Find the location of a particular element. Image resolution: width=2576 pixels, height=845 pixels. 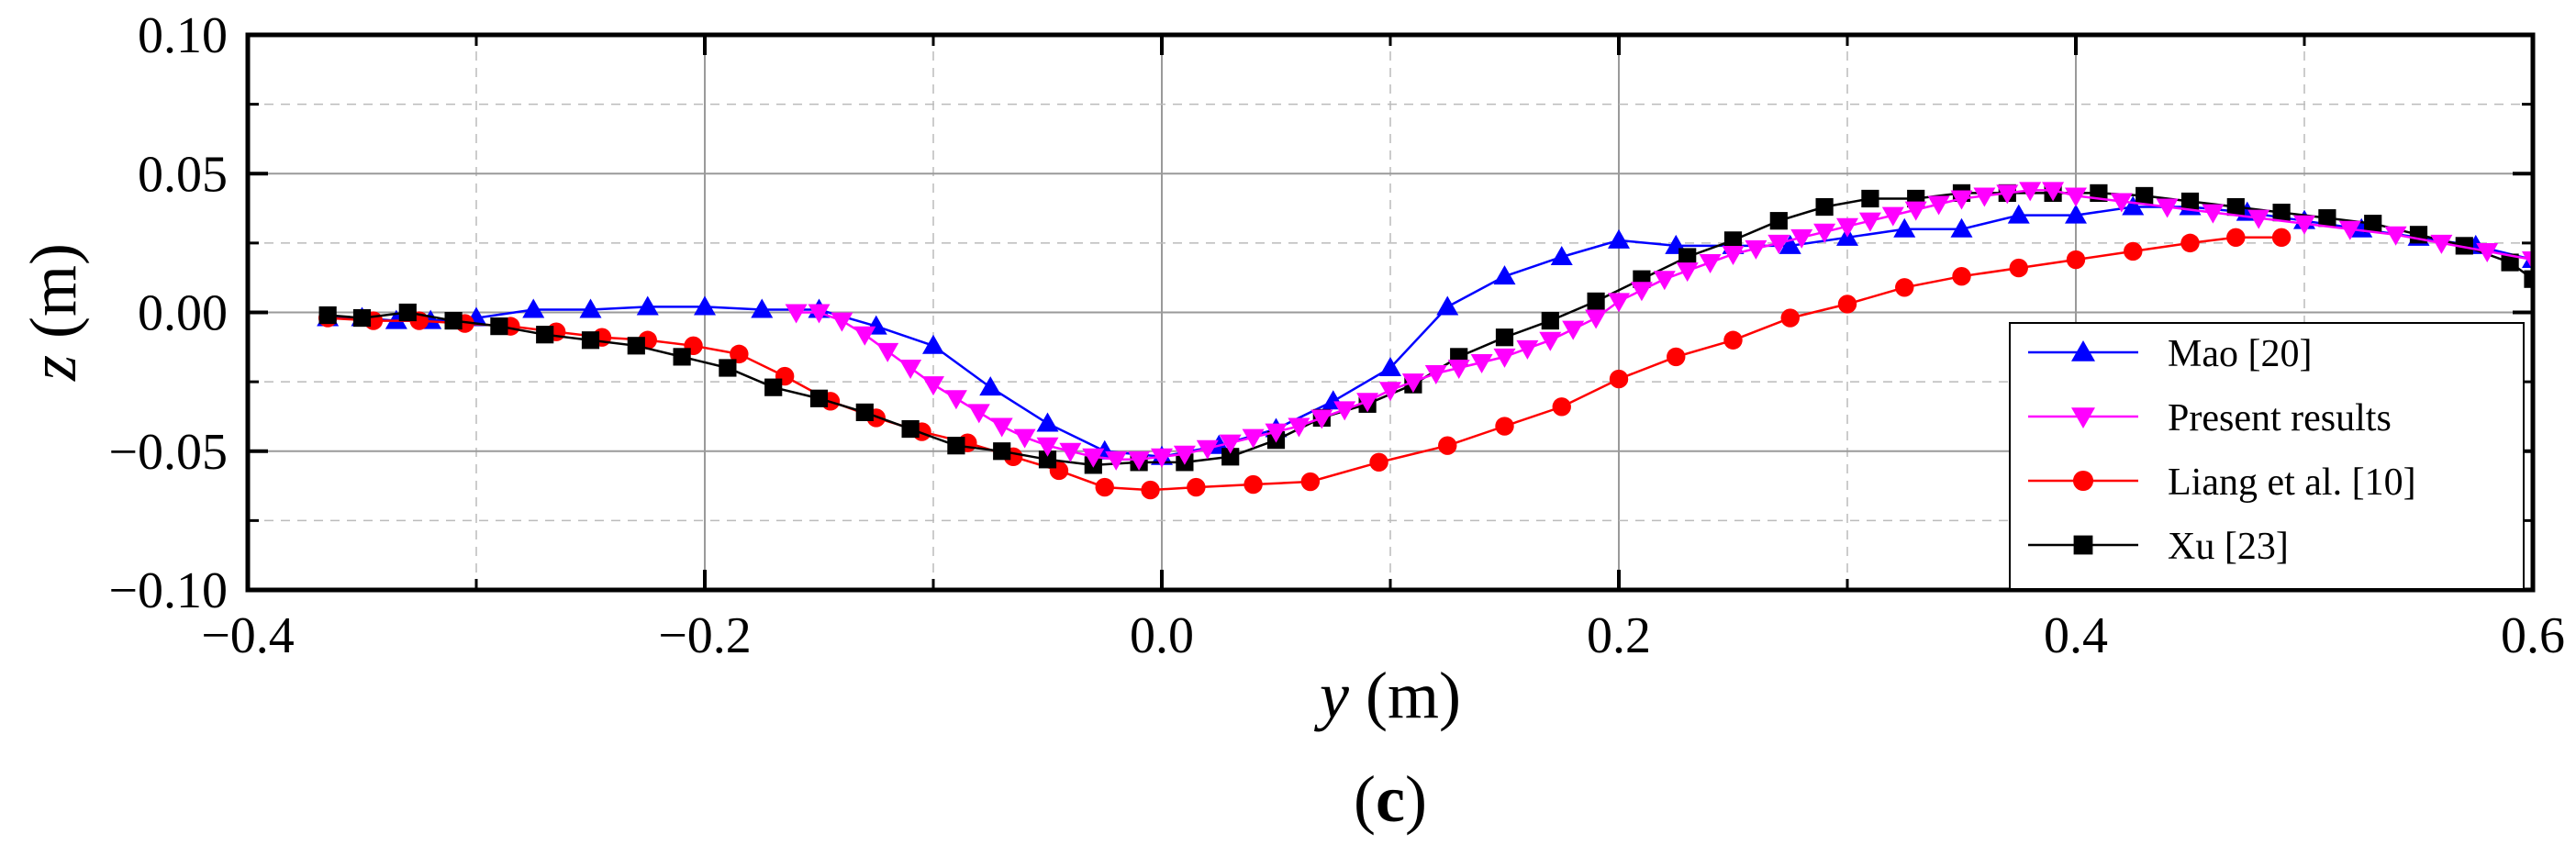

x-tick-label: −0.4 is located at coordinates (248, 635).